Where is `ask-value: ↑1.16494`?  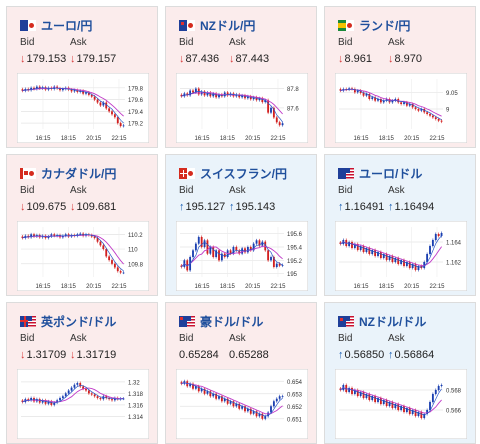 ask-value: ↑1.16494 is located at coordinates (411, 207).